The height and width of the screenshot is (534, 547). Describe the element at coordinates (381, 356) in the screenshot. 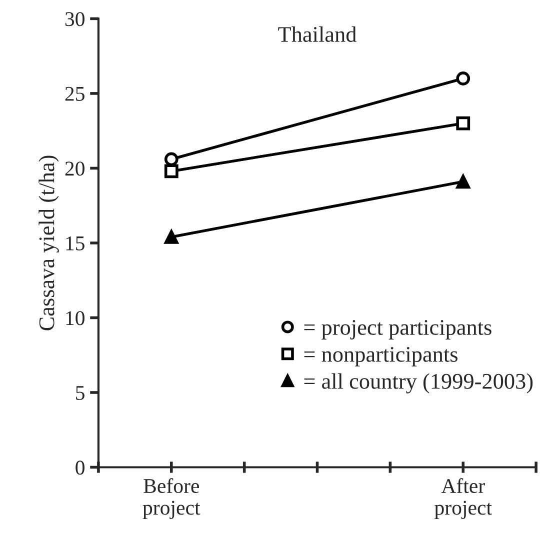

I see `legend-label: = nonparticipants` at that location.